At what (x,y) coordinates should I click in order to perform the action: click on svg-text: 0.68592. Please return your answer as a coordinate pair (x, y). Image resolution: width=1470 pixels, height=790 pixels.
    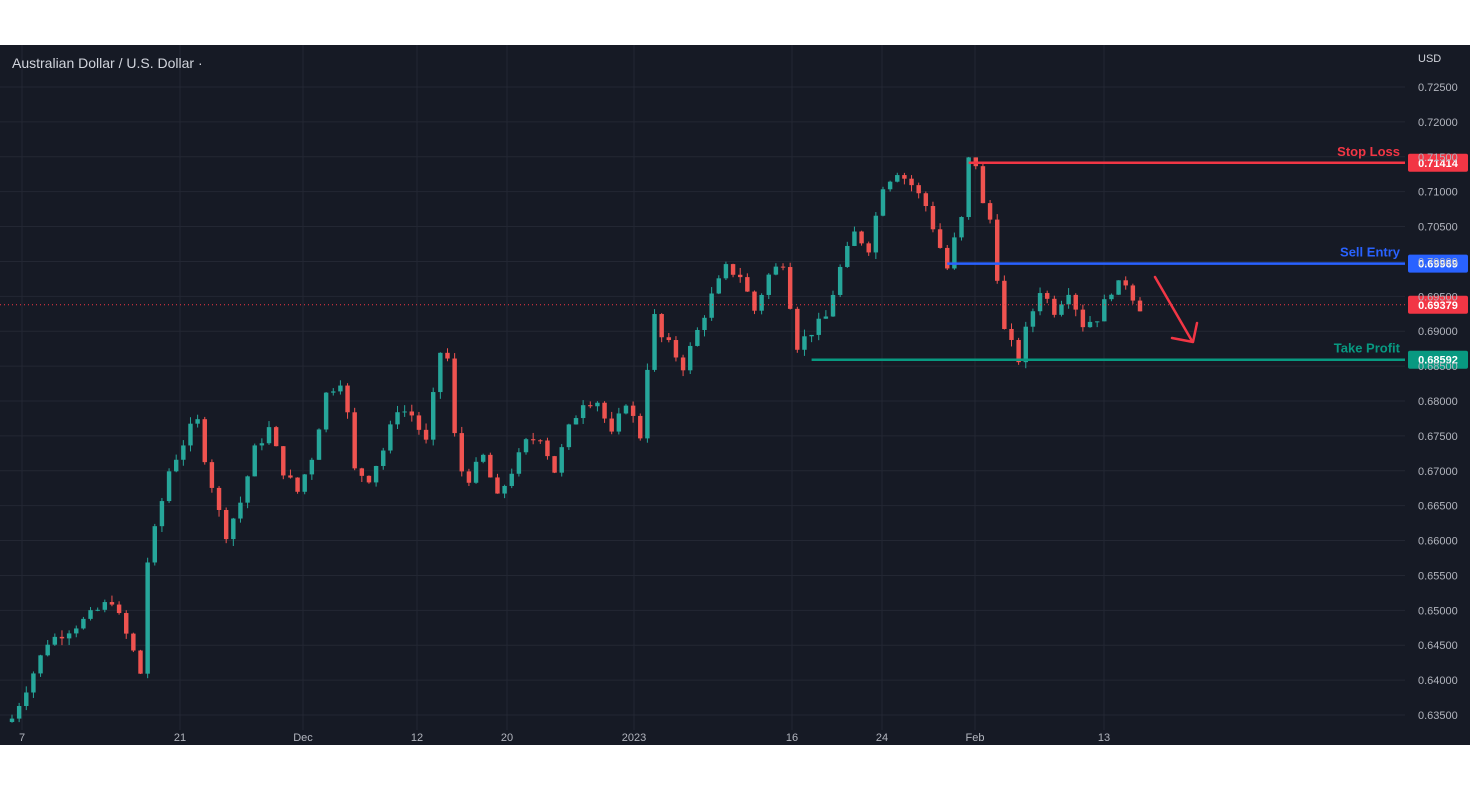
    Looking at the image, I should click on (1438, 361).